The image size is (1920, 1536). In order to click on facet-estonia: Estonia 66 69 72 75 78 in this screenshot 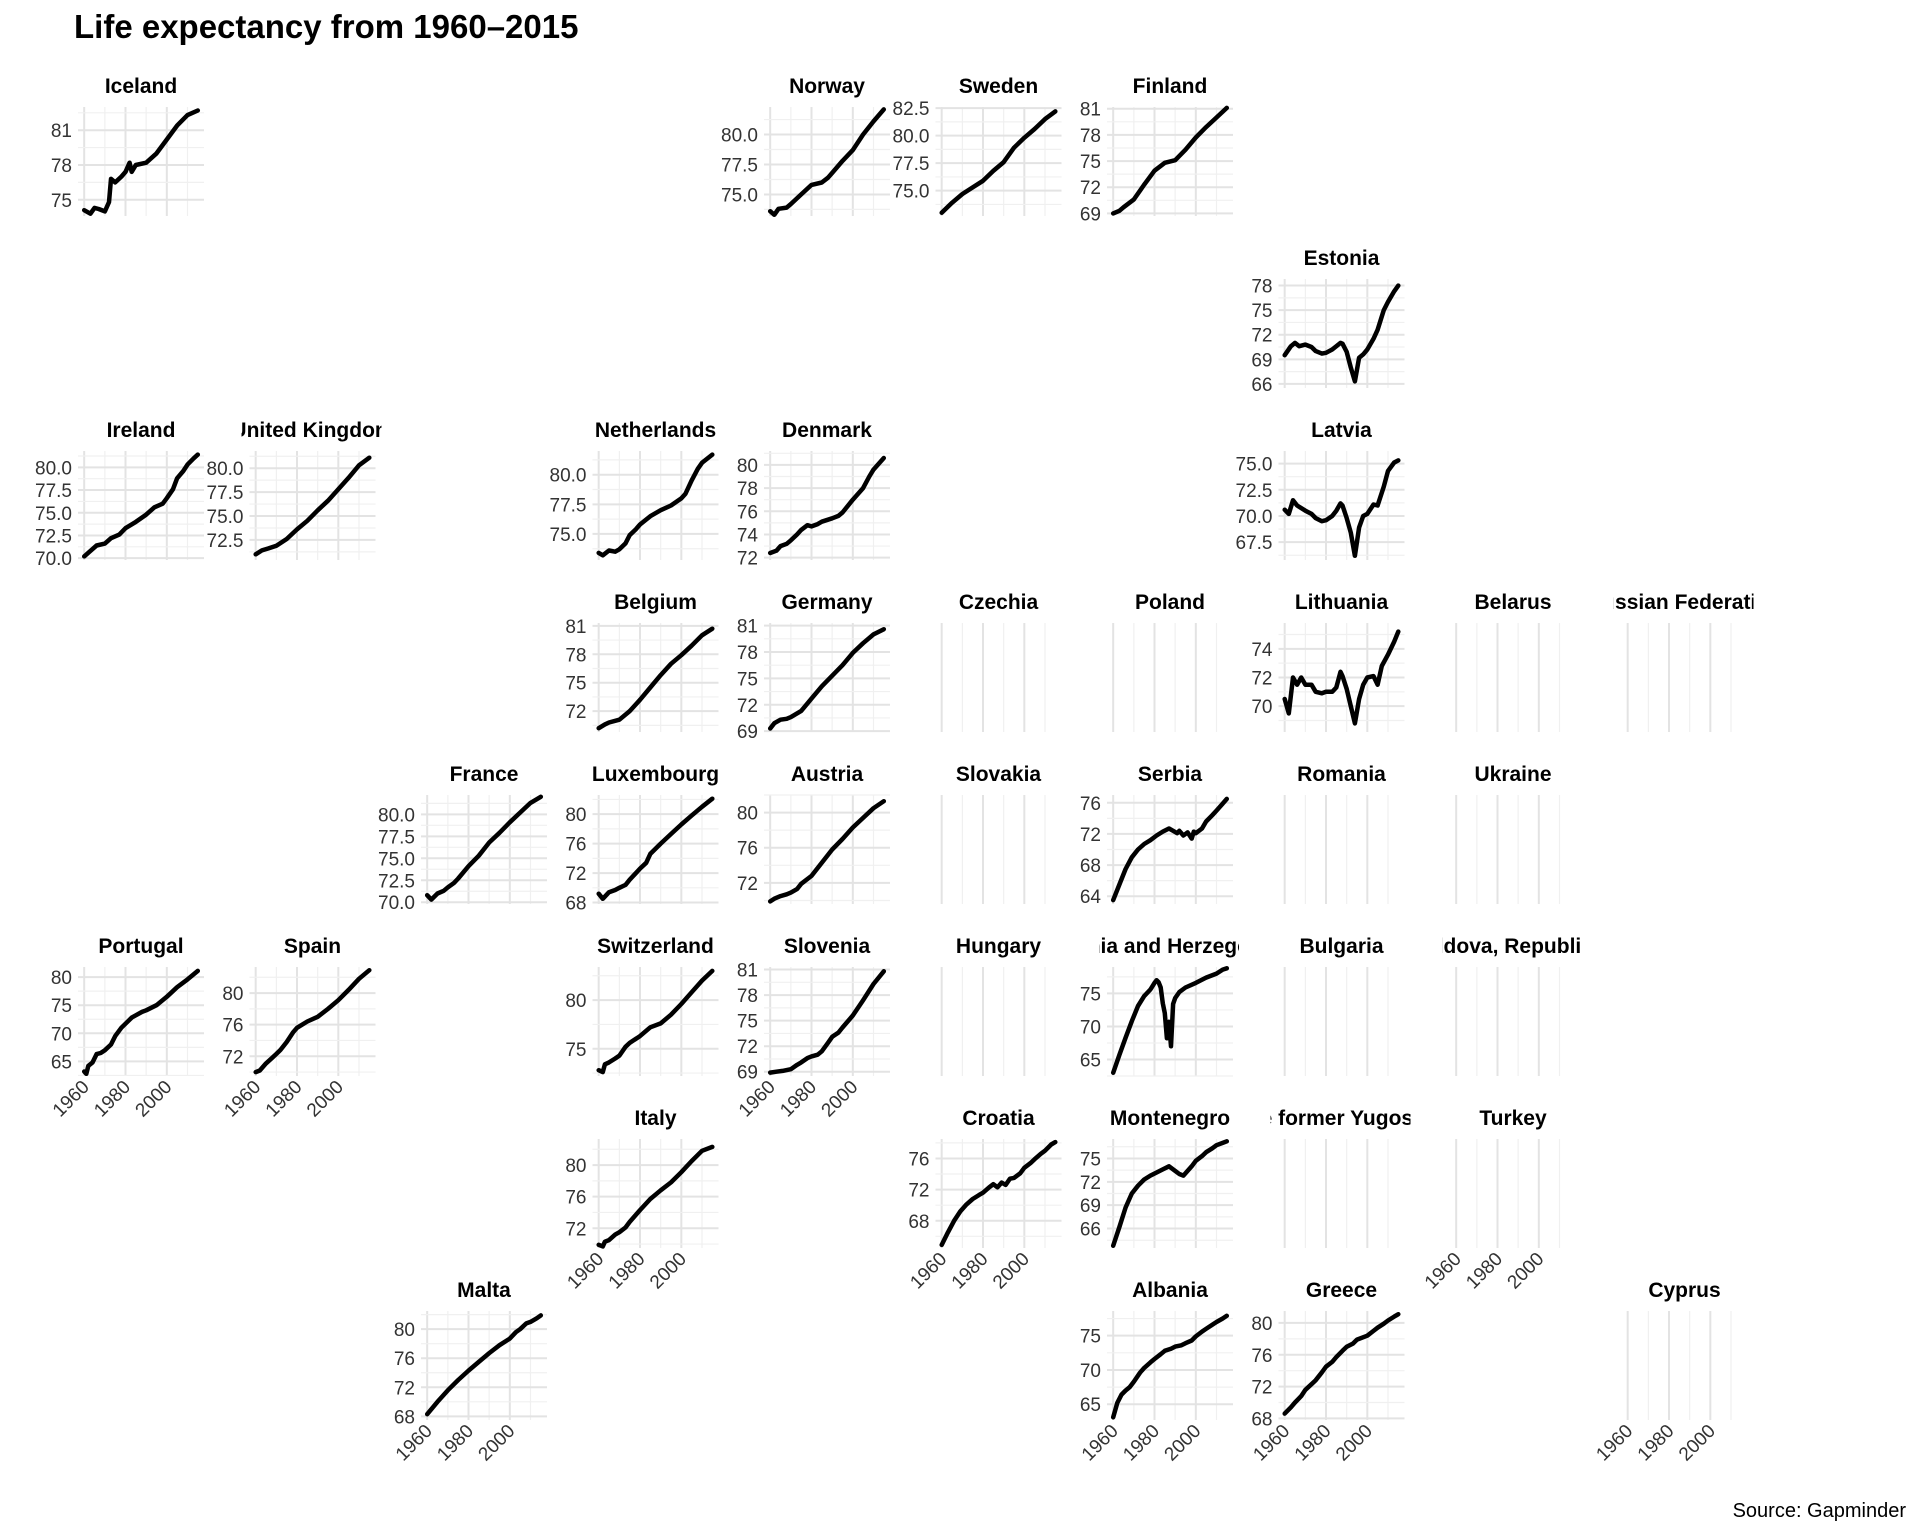, I will do `click(1328, 321)`.